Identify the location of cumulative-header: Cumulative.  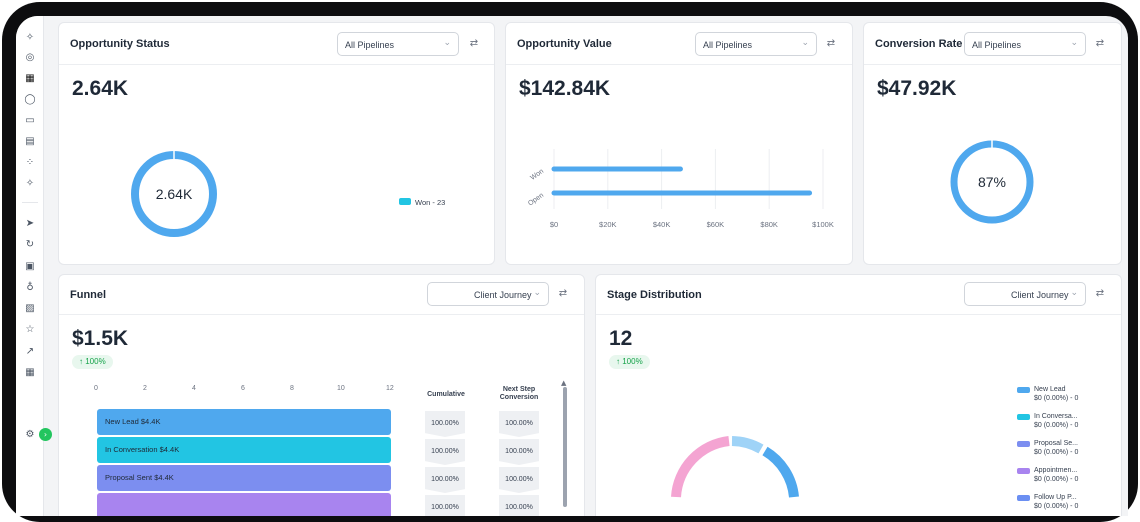
(446, 394).